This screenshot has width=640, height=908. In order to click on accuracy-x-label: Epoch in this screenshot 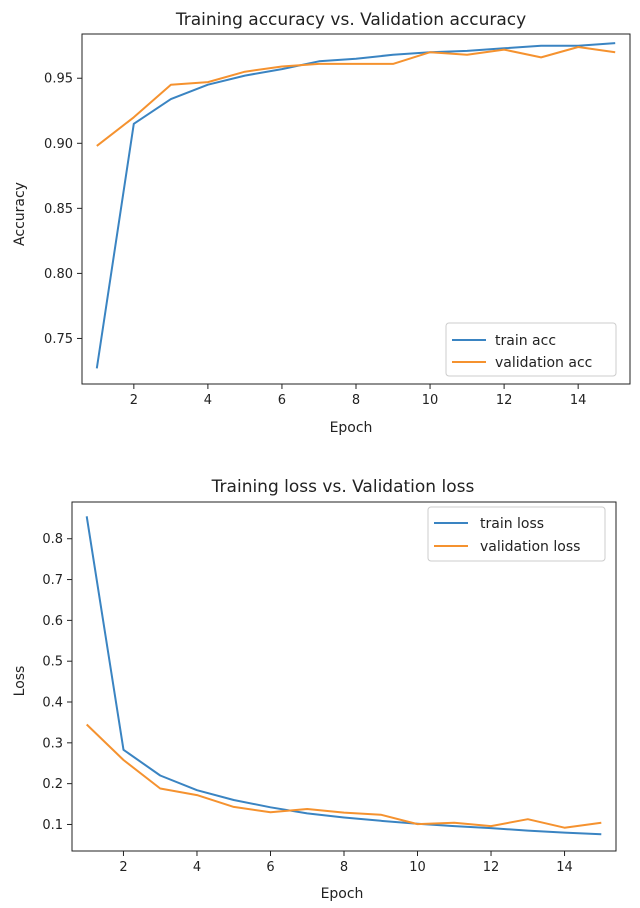, I will do `click(351, 428)`.